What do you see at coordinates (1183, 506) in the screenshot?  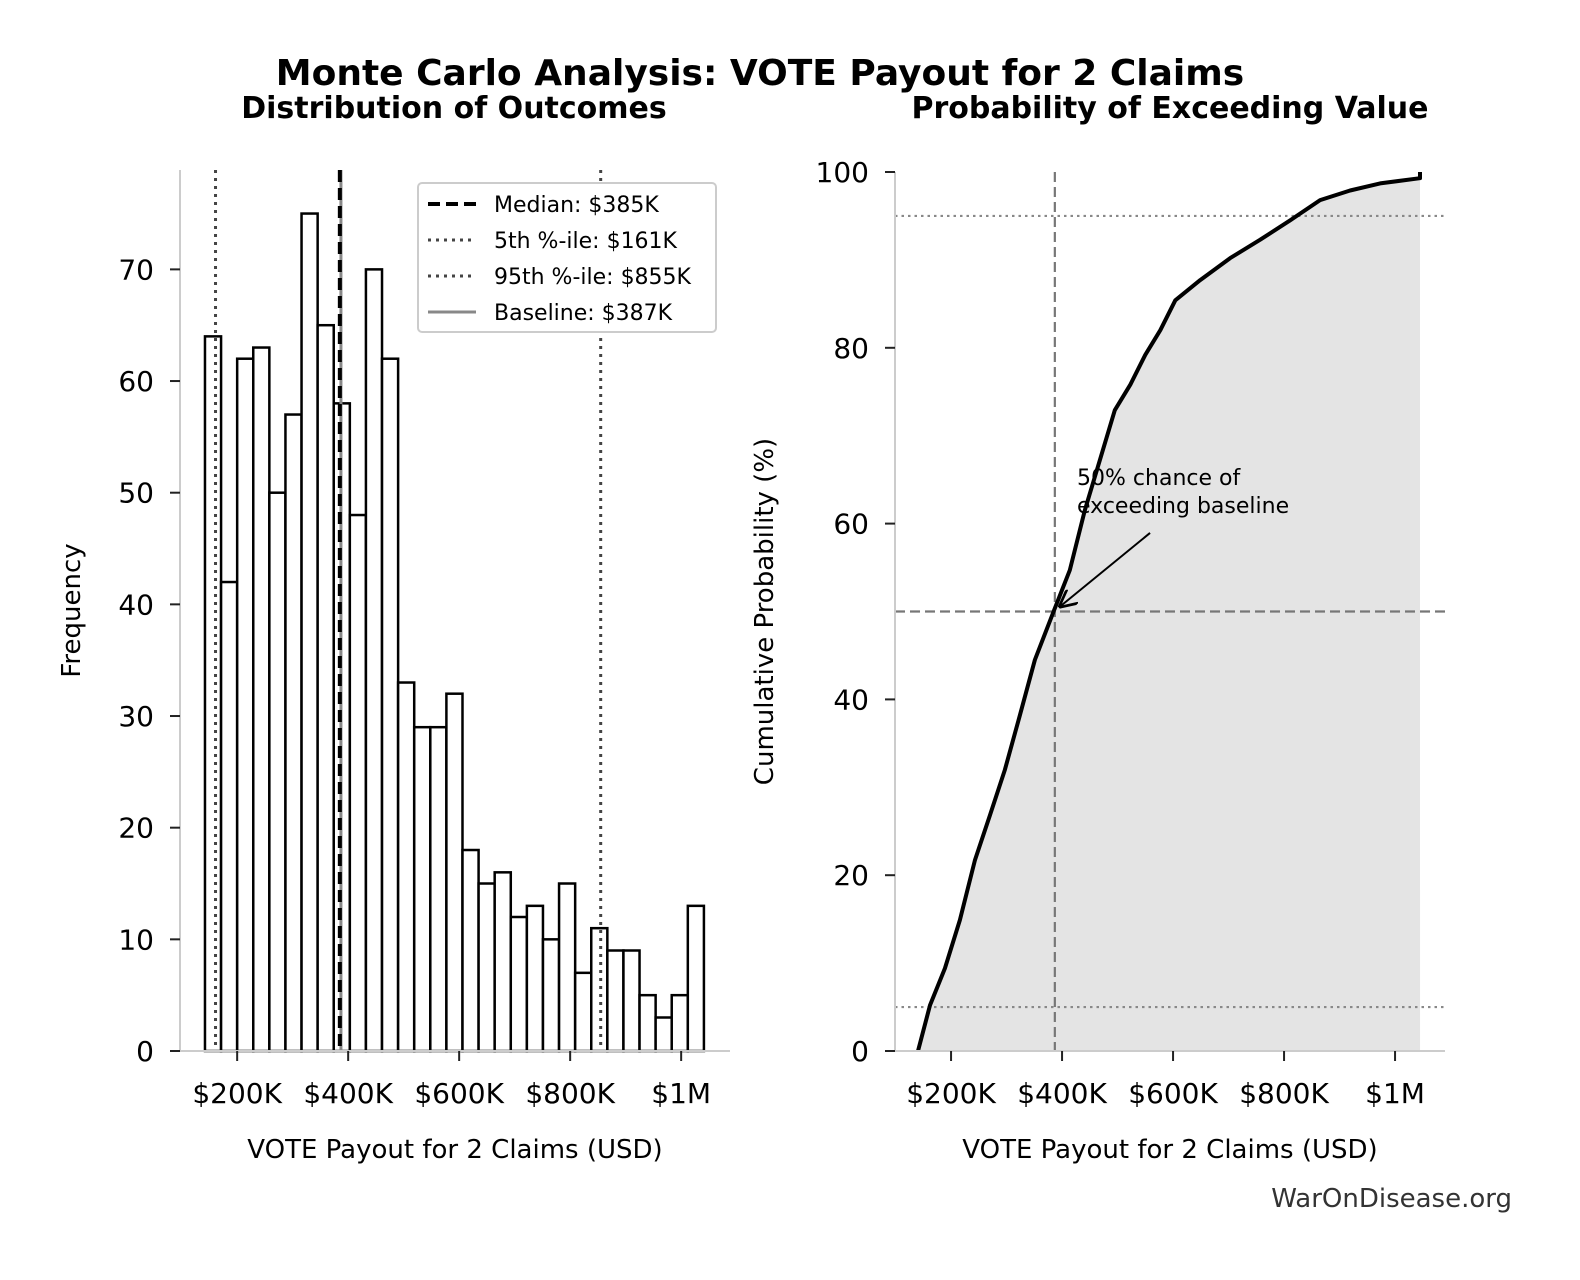 I see `annotation-text: exceeding baseline` at bounding box center [1183, 506].